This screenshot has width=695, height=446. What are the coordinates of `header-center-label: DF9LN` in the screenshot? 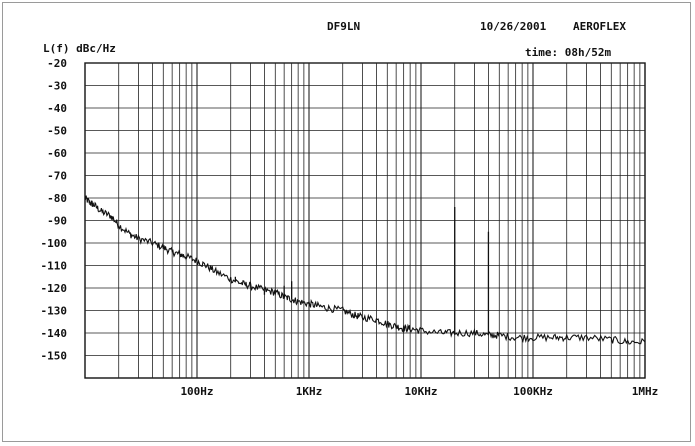 It's located at (343, 26).